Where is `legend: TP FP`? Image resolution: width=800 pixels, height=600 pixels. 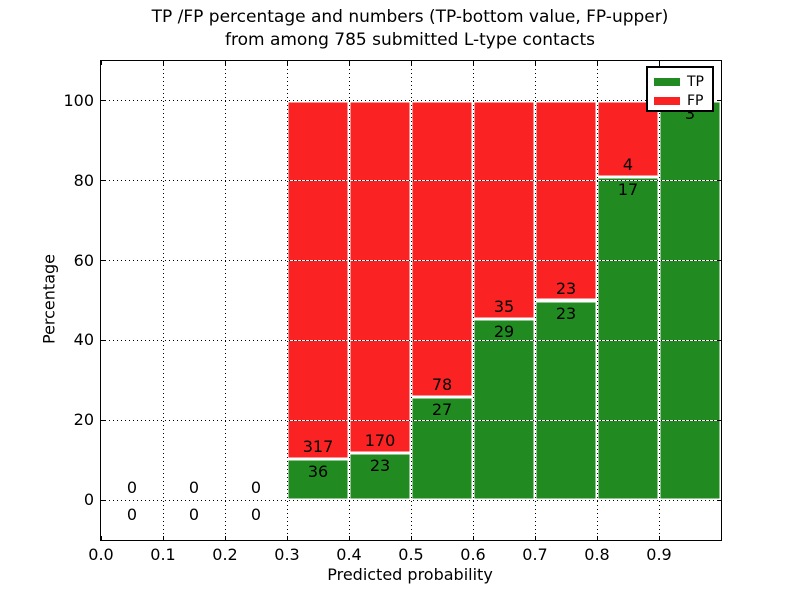
legend: TP FP is located at coordinates (680, 89).